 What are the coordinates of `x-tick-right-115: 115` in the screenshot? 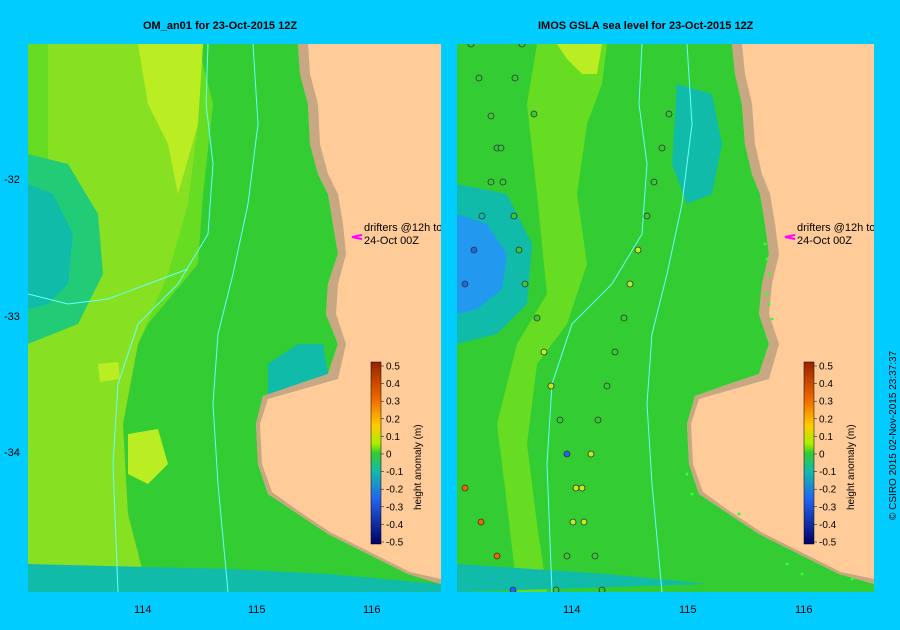 It's located at (688, 610).